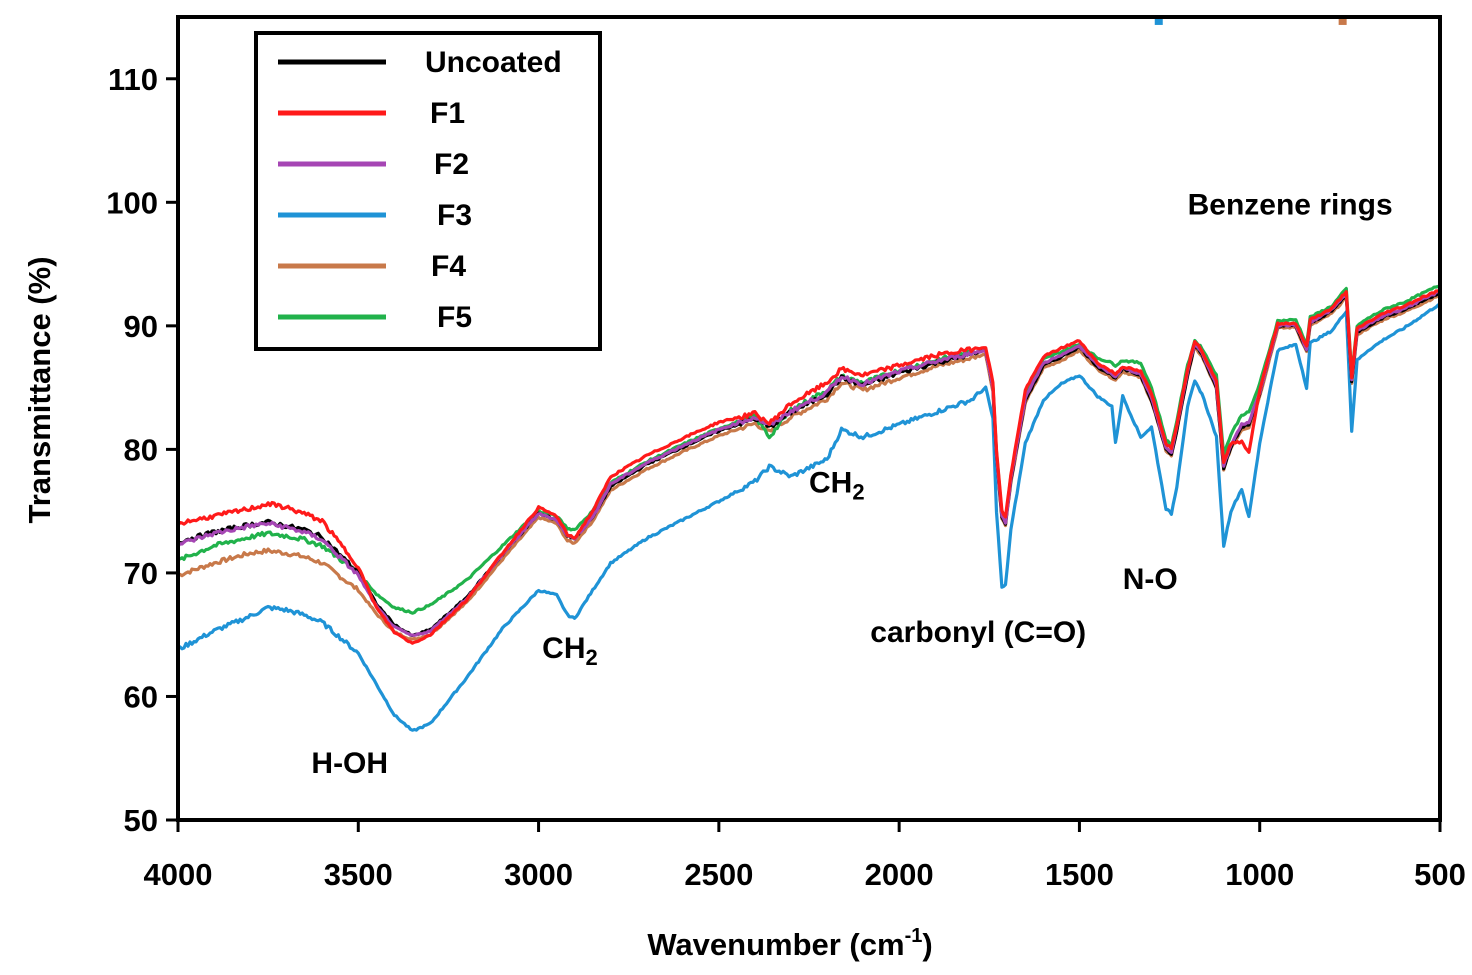 The width and height of the screenshot is (1472, 975). What do you see at coordinates (805, 856) in the screenshot?
I see `x-axis-ticks: 4000 3500 3000 2500 2000 1500 1000 500` at bounding box center [805, 856].